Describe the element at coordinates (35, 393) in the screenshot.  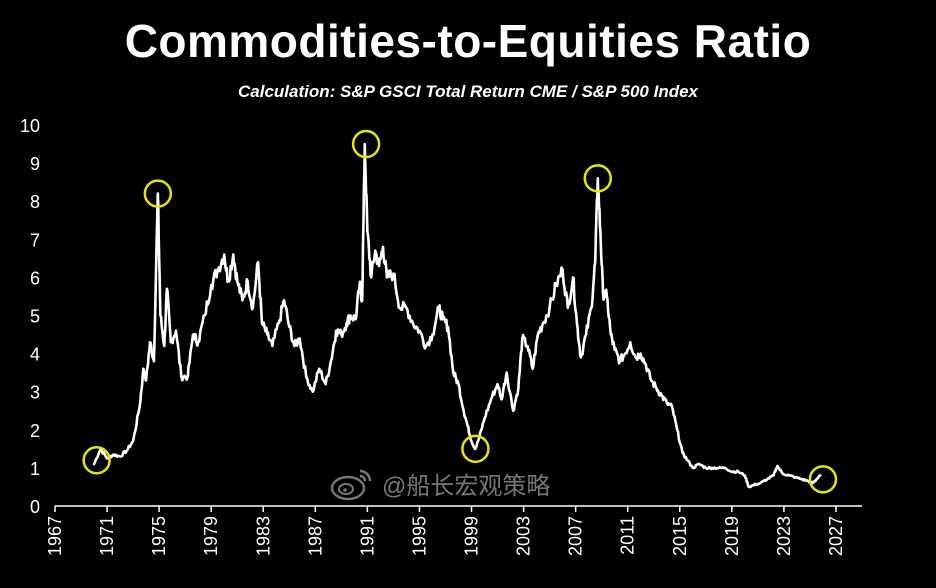
I see `y-tick-label: 3` at that location.